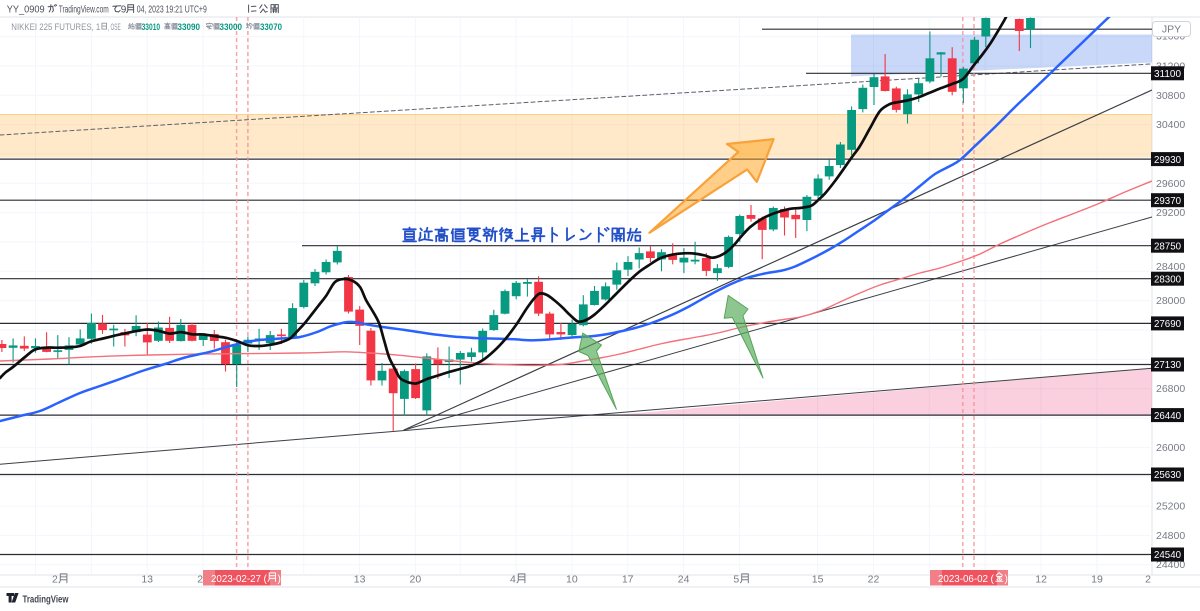 Image resolution: width=1200 pixels, height=611 pixels. What do you see at coordinates (1167, 246) in the screenshot?
I see `svg-text: 28750` at bounding box center [1167, 246].